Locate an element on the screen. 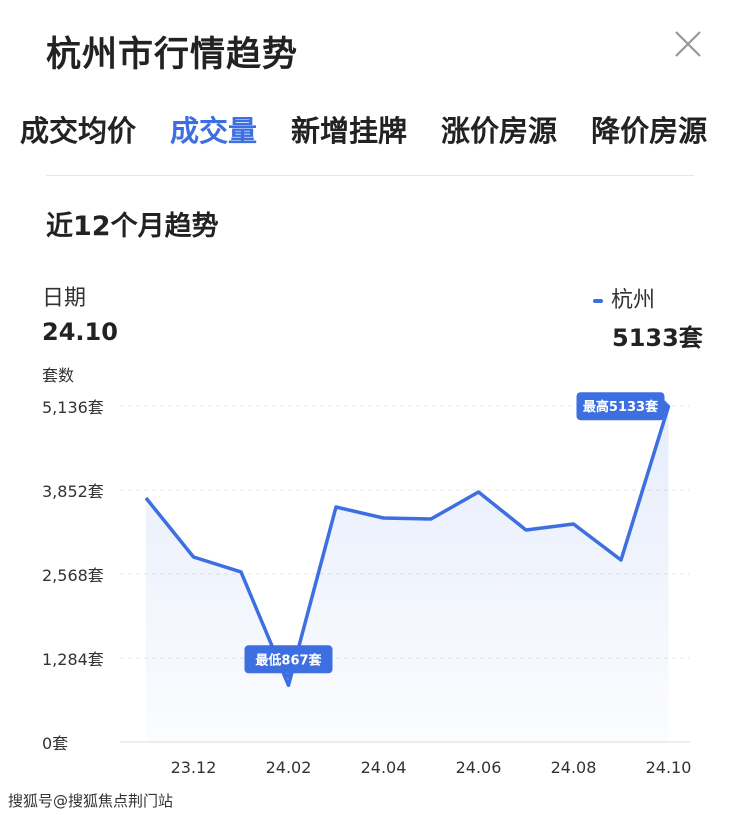 The height and width of the screenshot is (815, 740). y-tick-label: 2,568套 is located at coordinates (73, 575).